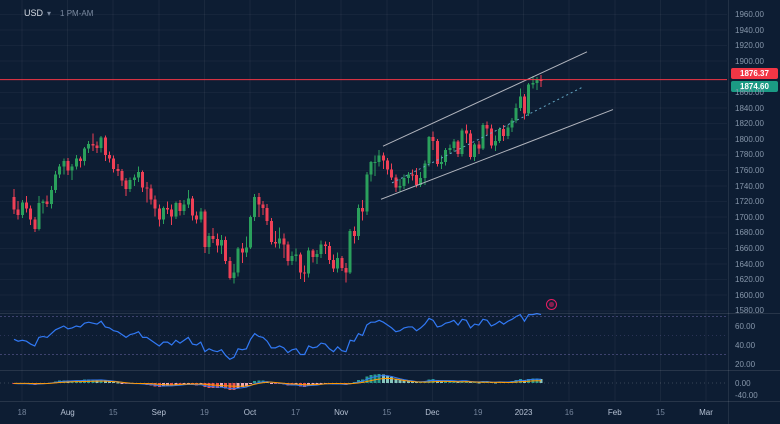 This screenshot has width=780, height=424. I want to click on price-axis-label: 1860.00, so click(749, 92).